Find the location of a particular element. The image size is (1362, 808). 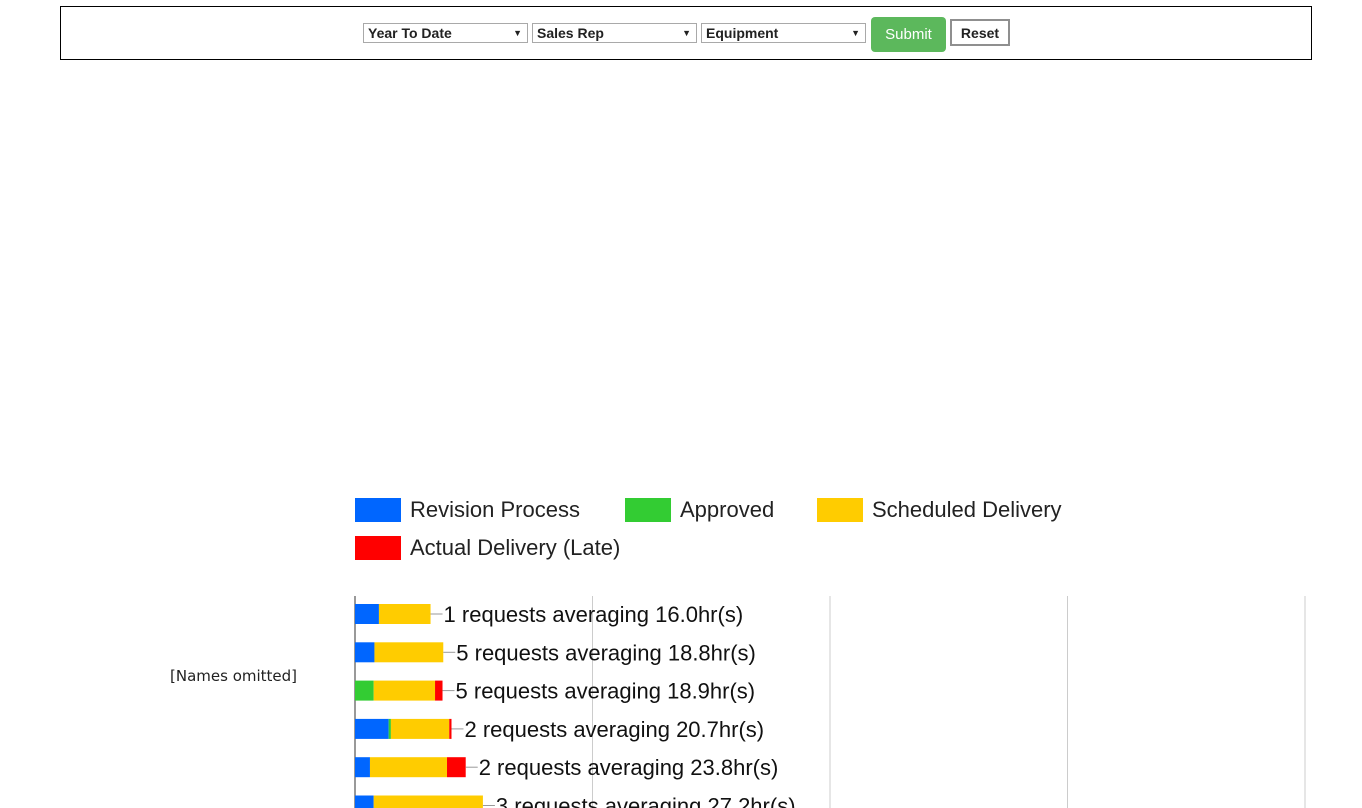

legend-label-revision: Revision Process is located at coordinates (495, 509).